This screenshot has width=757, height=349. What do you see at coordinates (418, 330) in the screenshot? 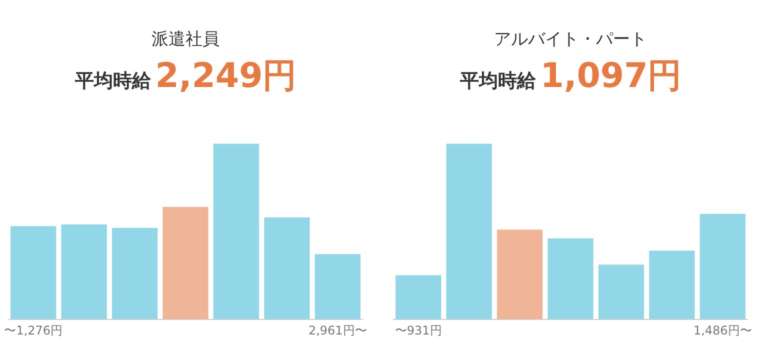
I see `x-tick-label: 〜931円` at bounding box center [418, 330].